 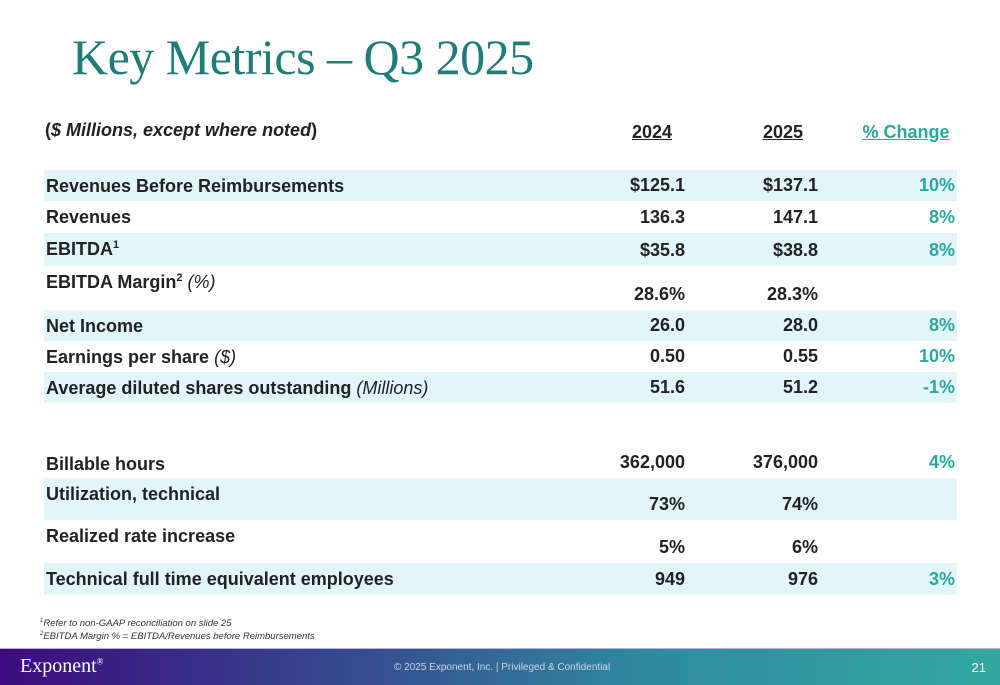 I want to click on row-label-text: Net Income, so click(x=95, y=326).